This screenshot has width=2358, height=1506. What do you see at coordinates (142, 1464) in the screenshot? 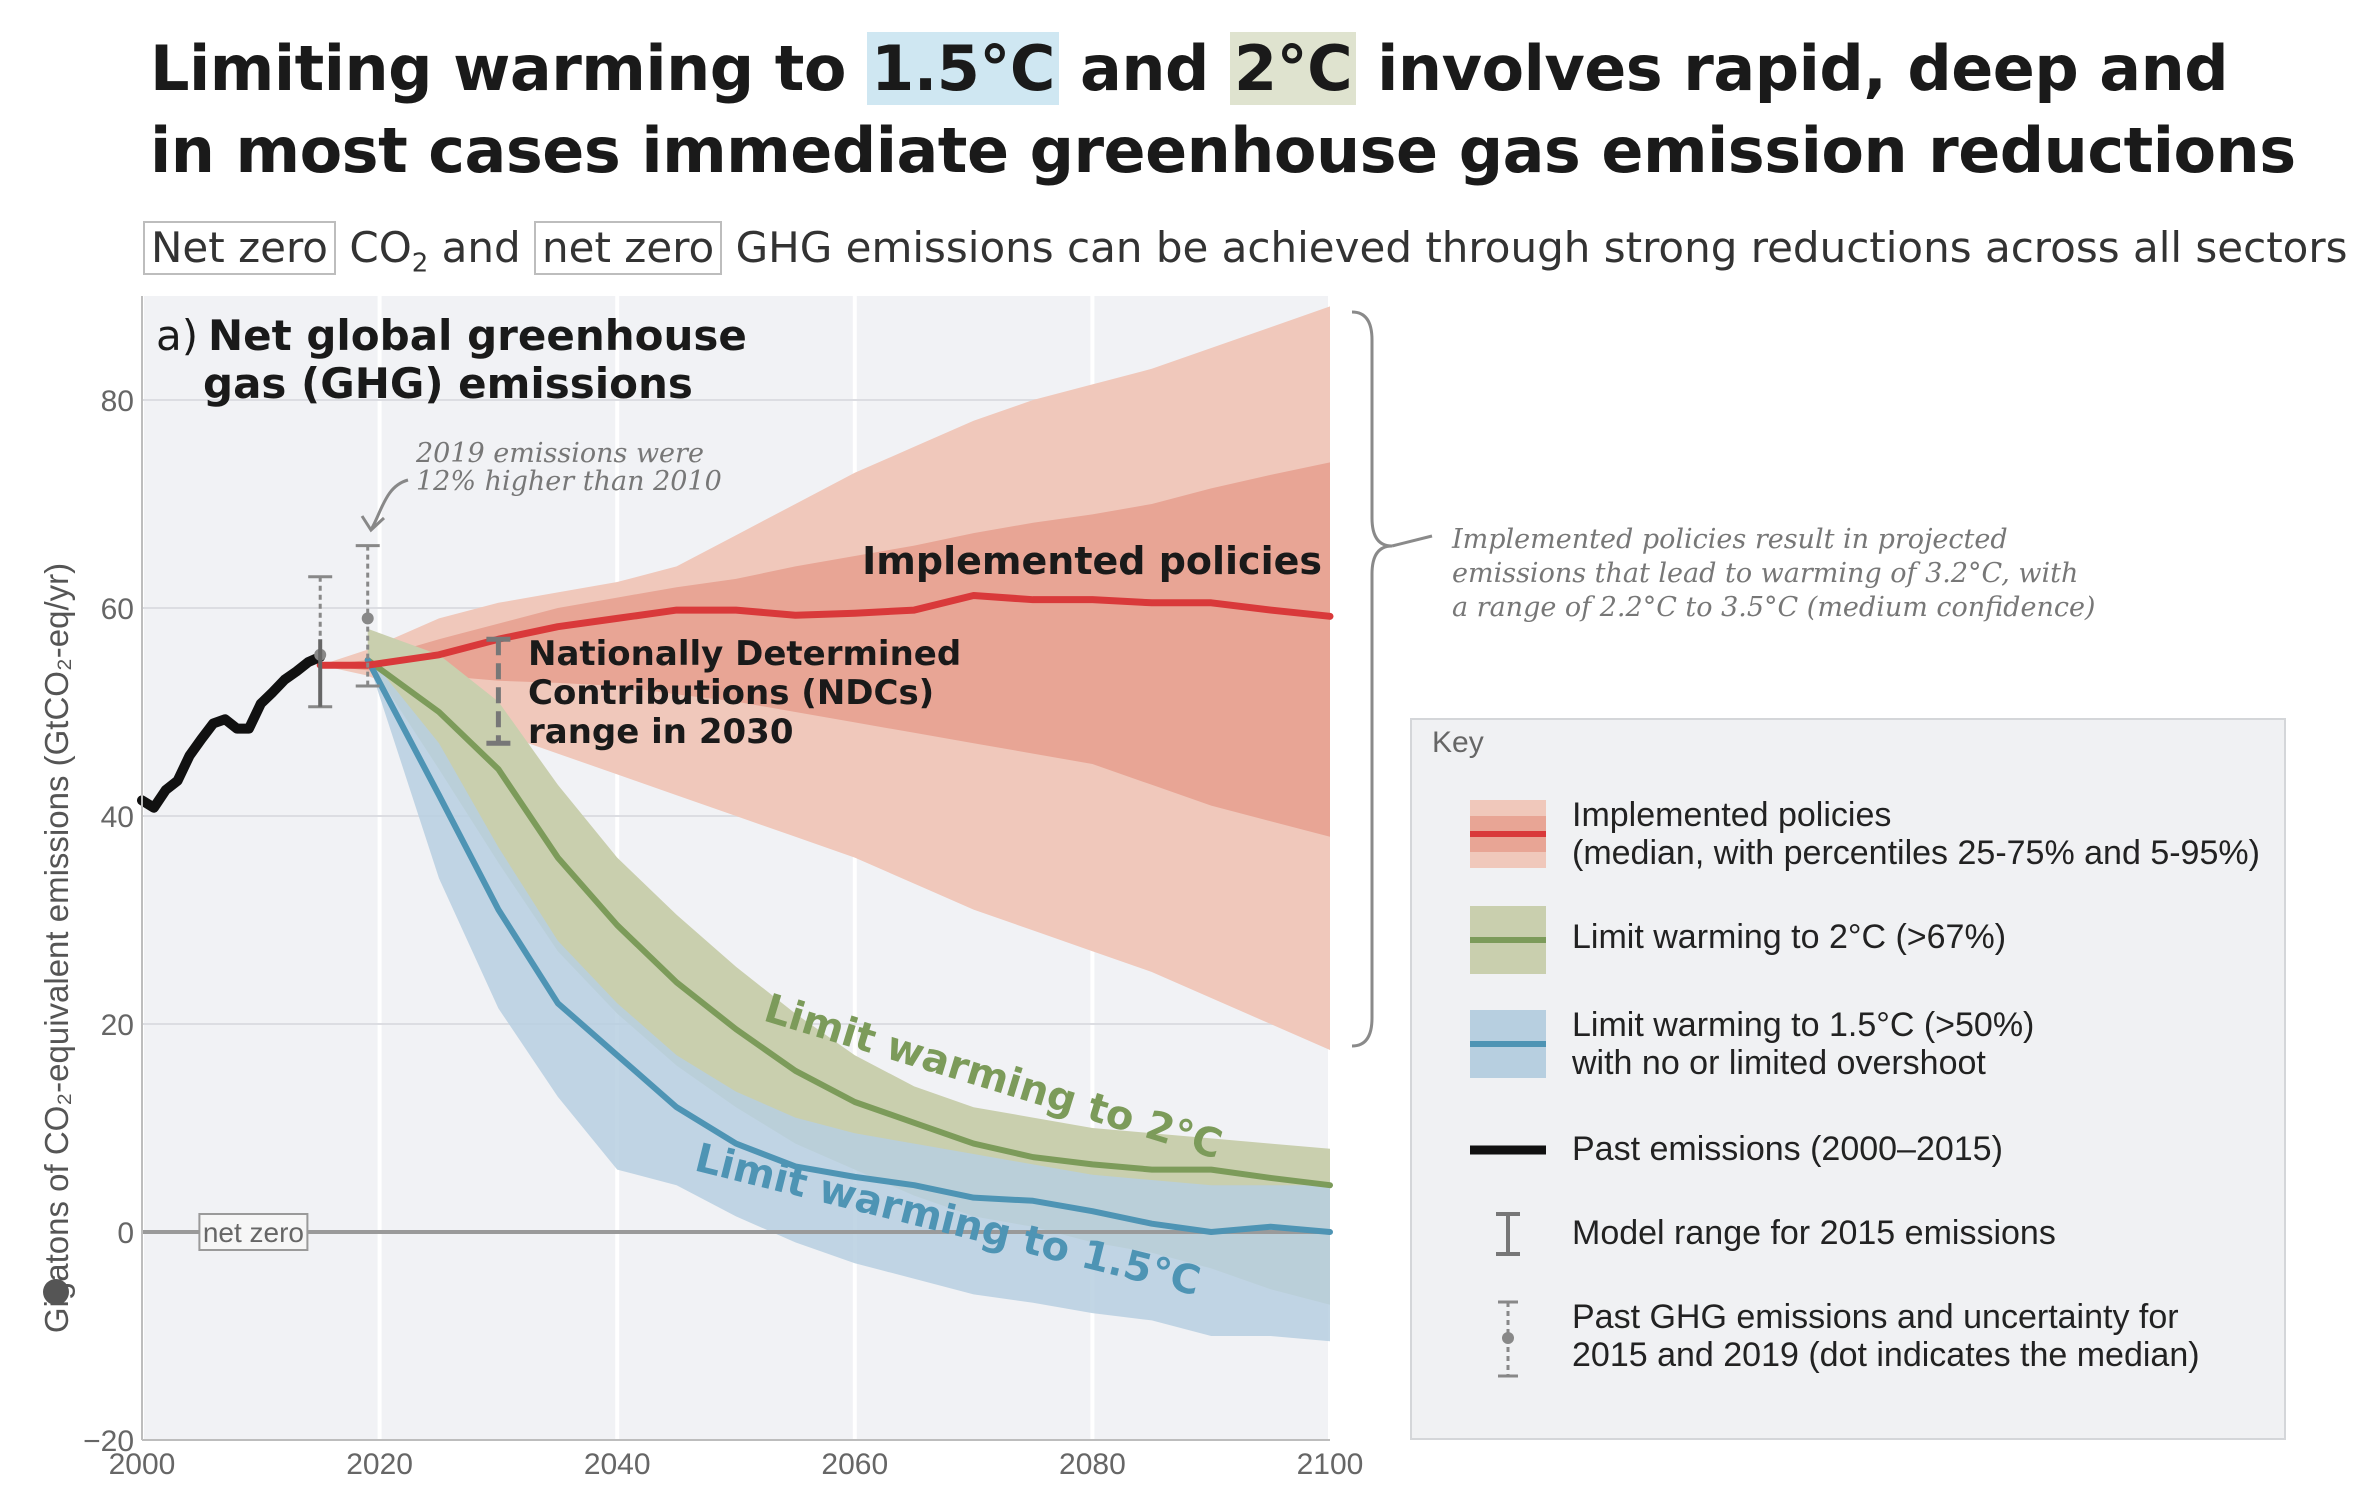
I see `x-tick-label: 2000` at bounding box center [142, 1464].